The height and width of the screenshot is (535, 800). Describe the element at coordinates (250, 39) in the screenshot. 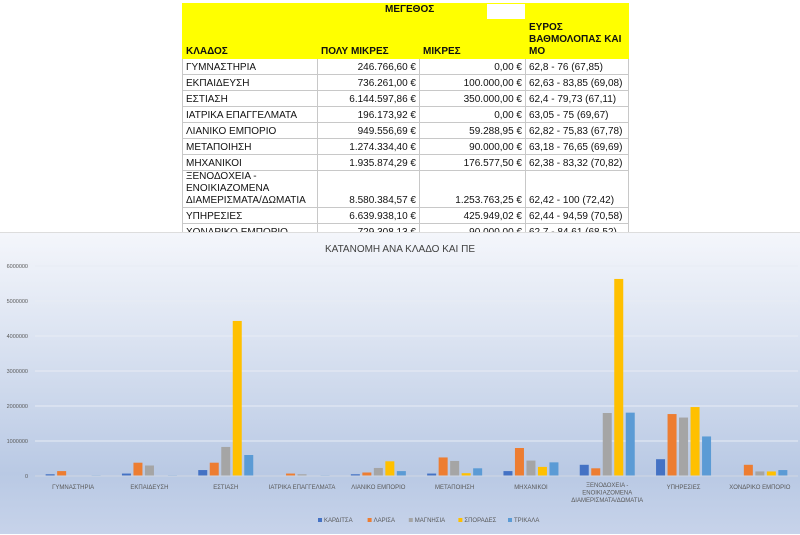

I see `column-header: ΚΛΑΔΟΣ` at that location.